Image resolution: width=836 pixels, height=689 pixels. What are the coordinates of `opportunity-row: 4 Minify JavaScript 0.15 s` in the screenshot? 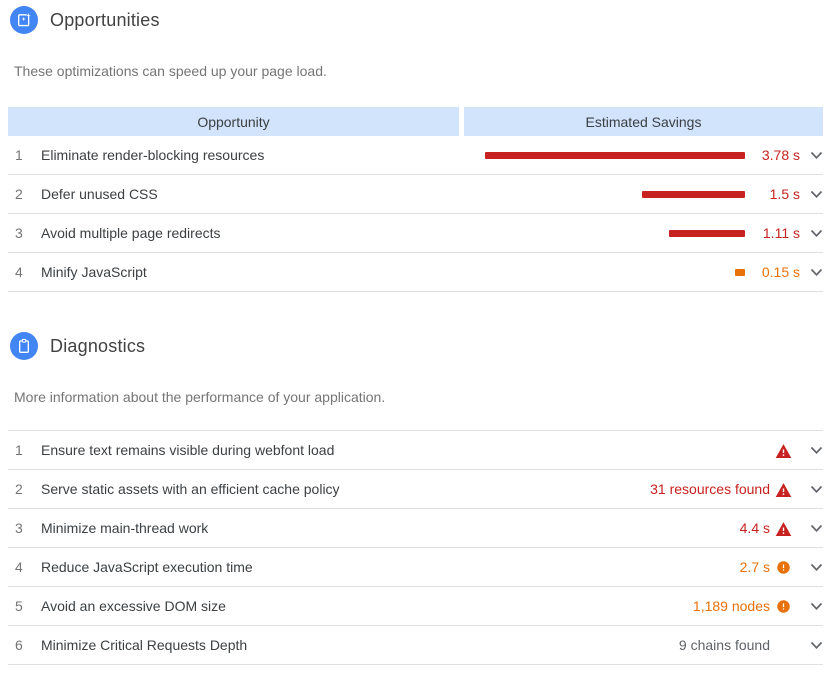 It's located at (415, 272).